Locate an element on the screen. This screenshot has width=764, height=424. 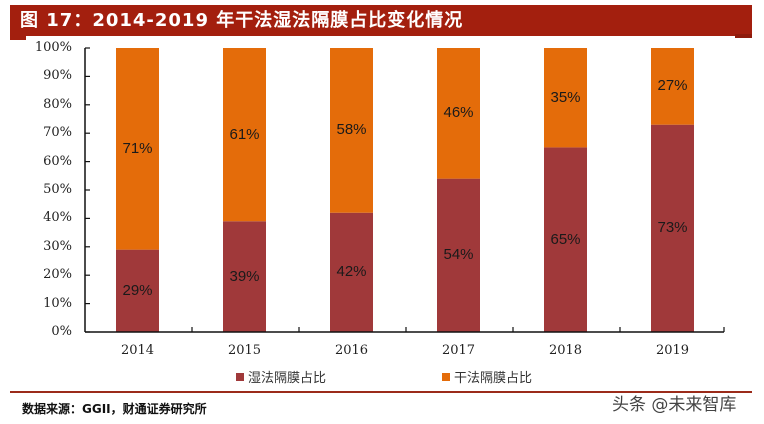
y-tick-label: 60% is located at coordinates (57, 161).